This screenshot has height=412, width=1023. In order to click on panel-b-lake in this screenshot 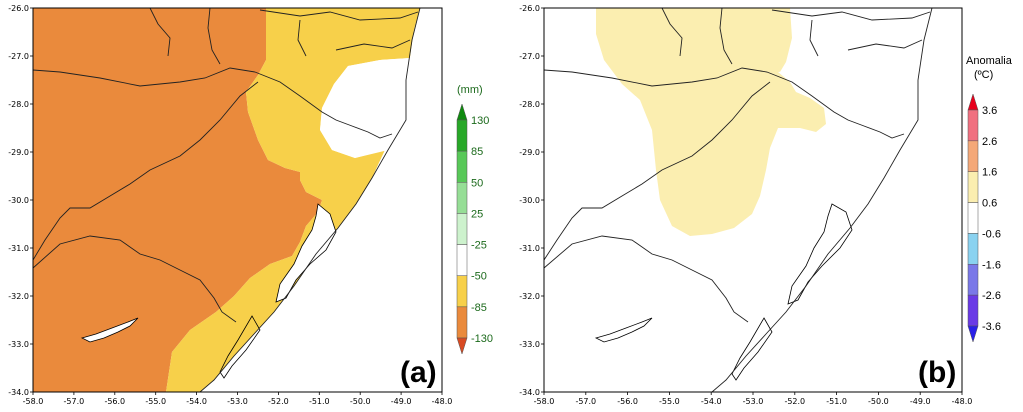, I will do `click(623, 330)`.